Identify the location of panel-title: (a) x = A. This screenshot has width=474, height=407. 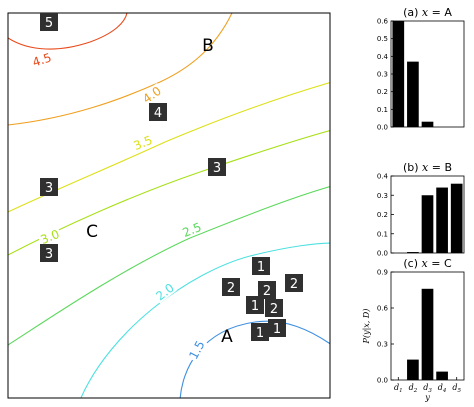
(427, 12).